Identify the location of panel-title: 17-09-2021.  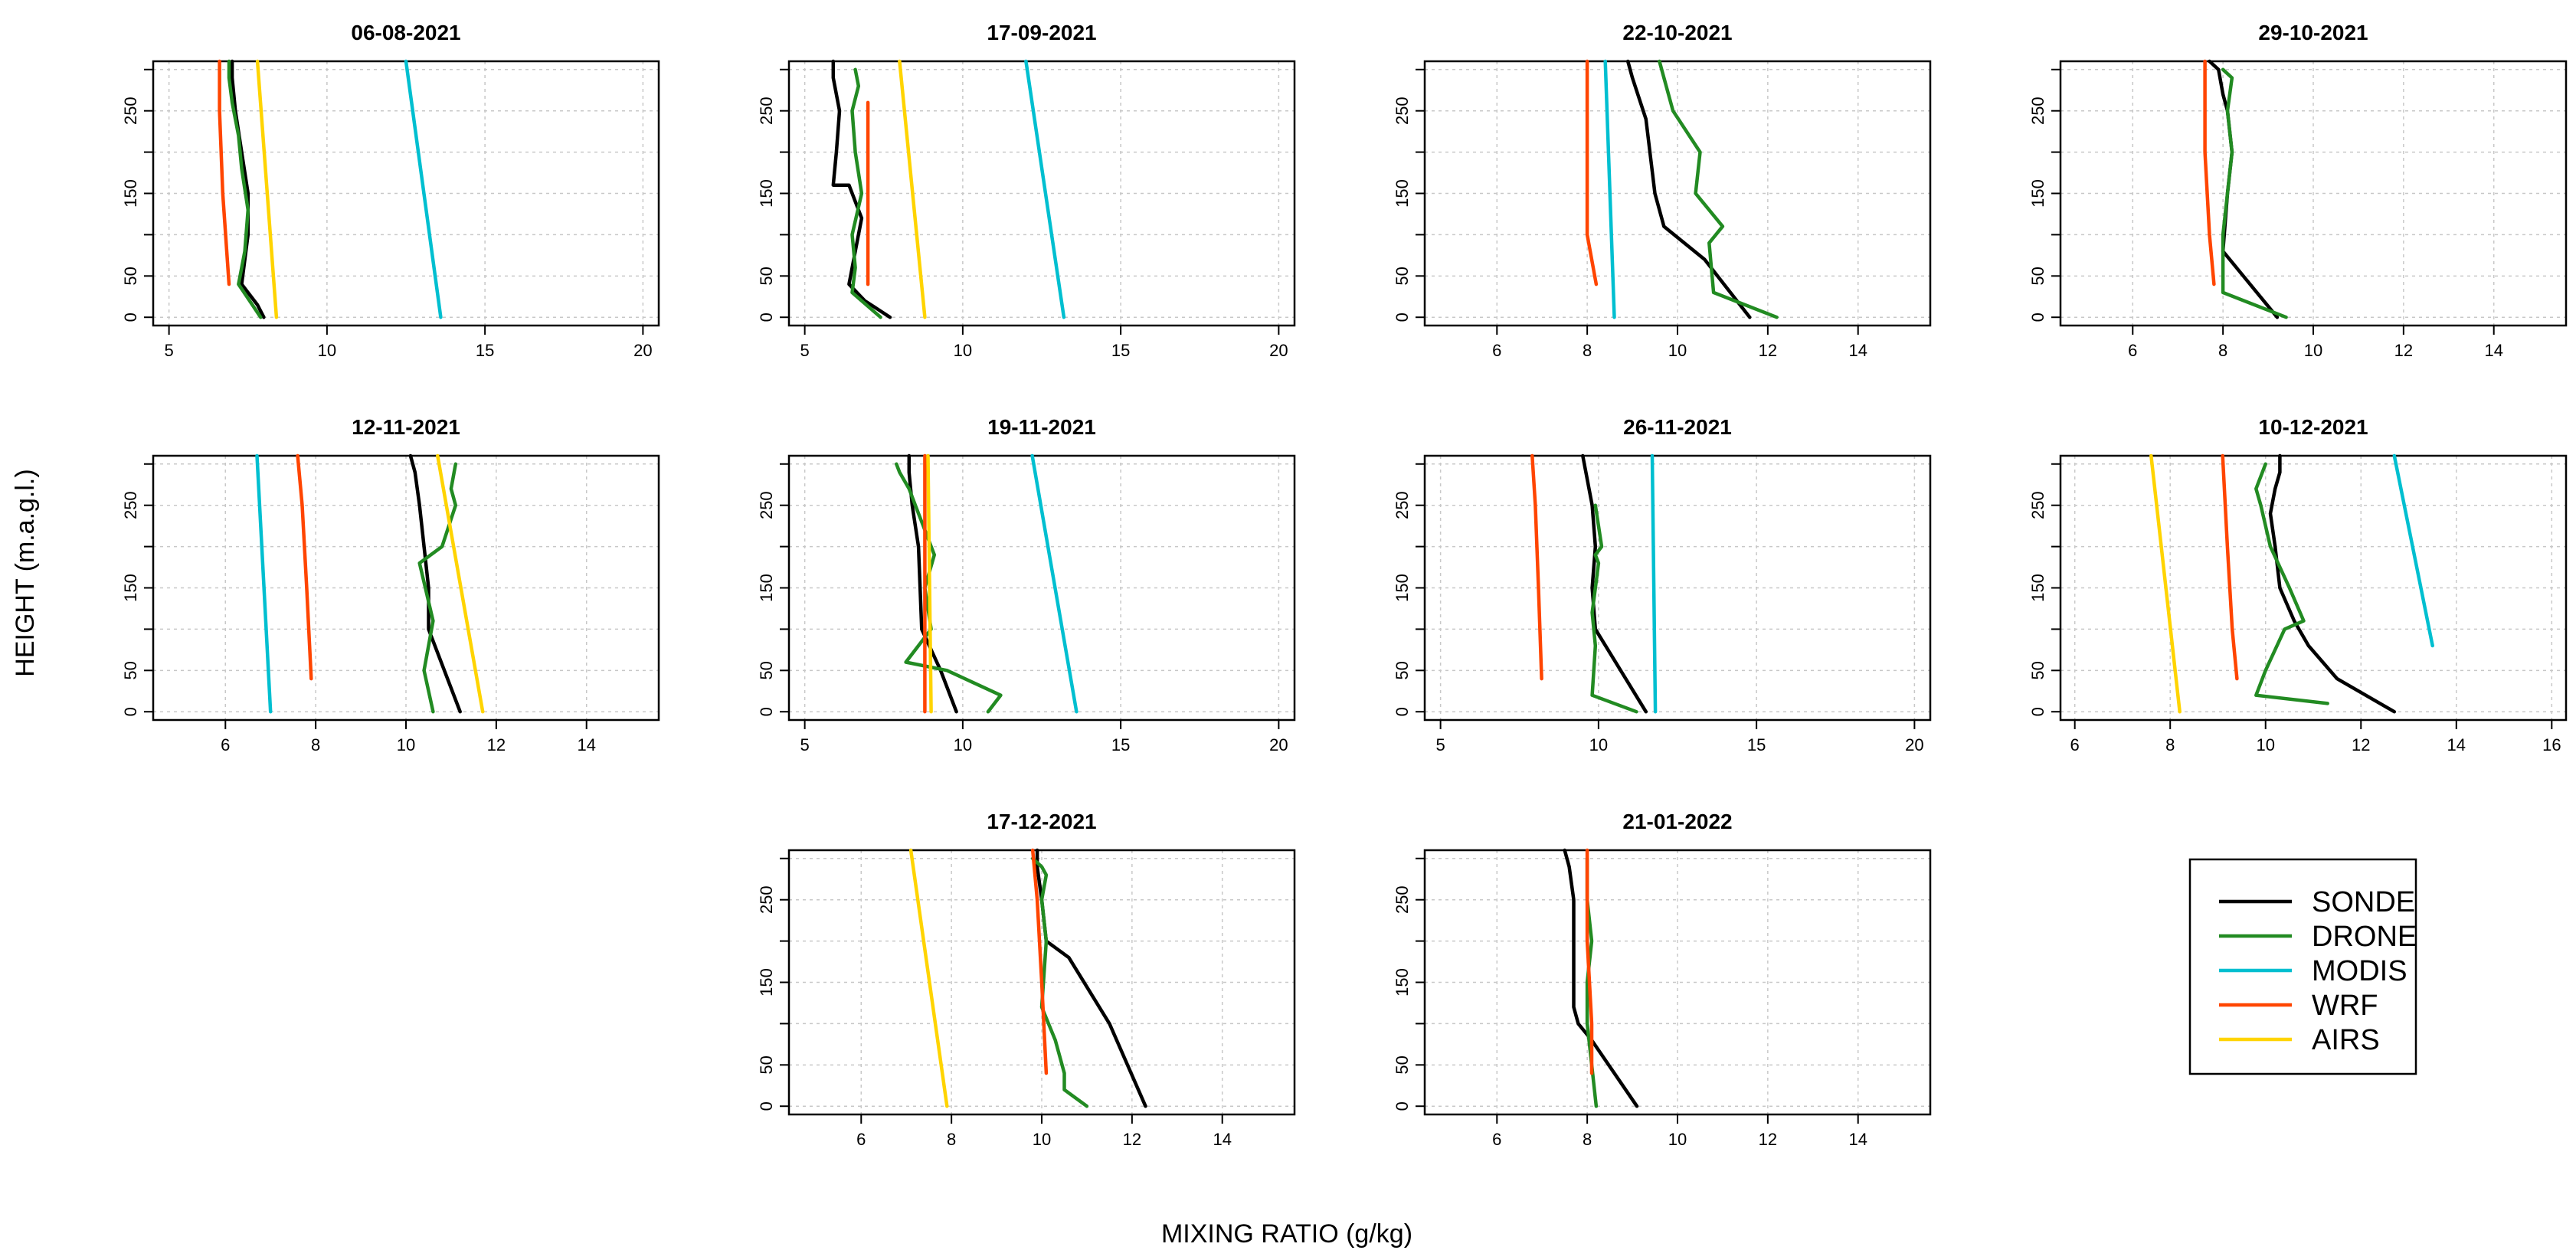
(1041, 32).